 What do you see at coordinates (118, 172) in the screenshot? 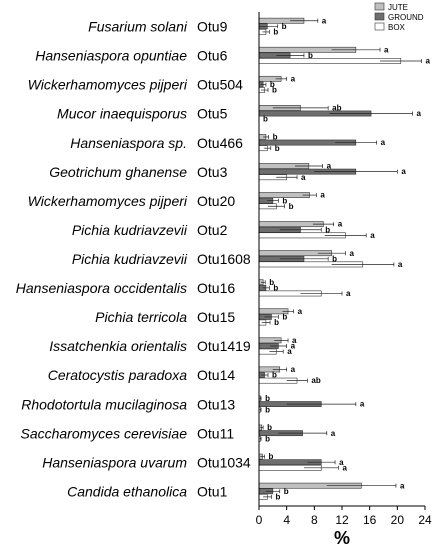
I see `species-label: Geotrichum ghanense` at bounding box center [118, 172].